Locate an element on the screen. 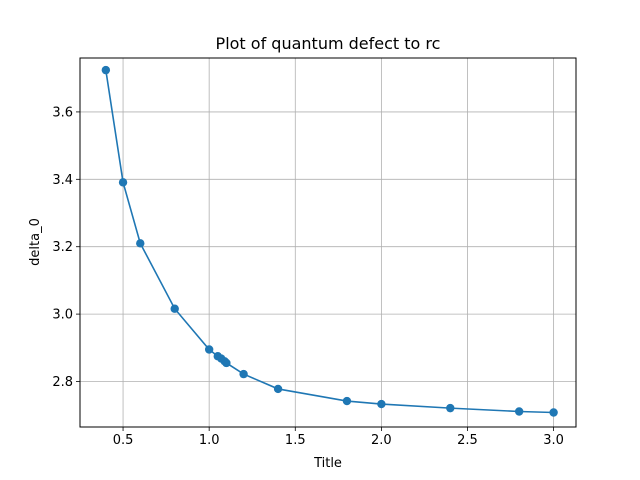 The height and width of the screenshot is (480, 640). y-tick-label: 2.8 is located at coordinates (62, 382).